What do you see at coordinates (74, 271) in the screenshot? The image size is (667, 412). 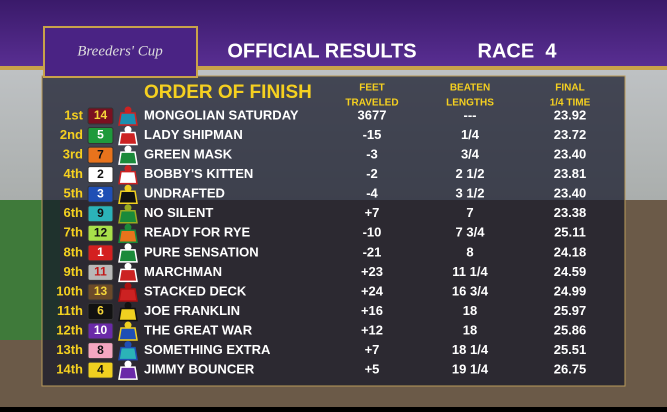 I see `place: 9th` at bounding box center [74, 271].